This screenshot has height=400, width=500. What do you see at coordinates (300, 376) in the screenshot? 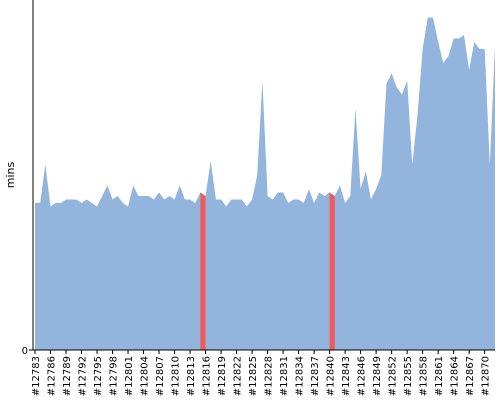
I see `x-tick-label: #12834` at bounding box center [300, 376].